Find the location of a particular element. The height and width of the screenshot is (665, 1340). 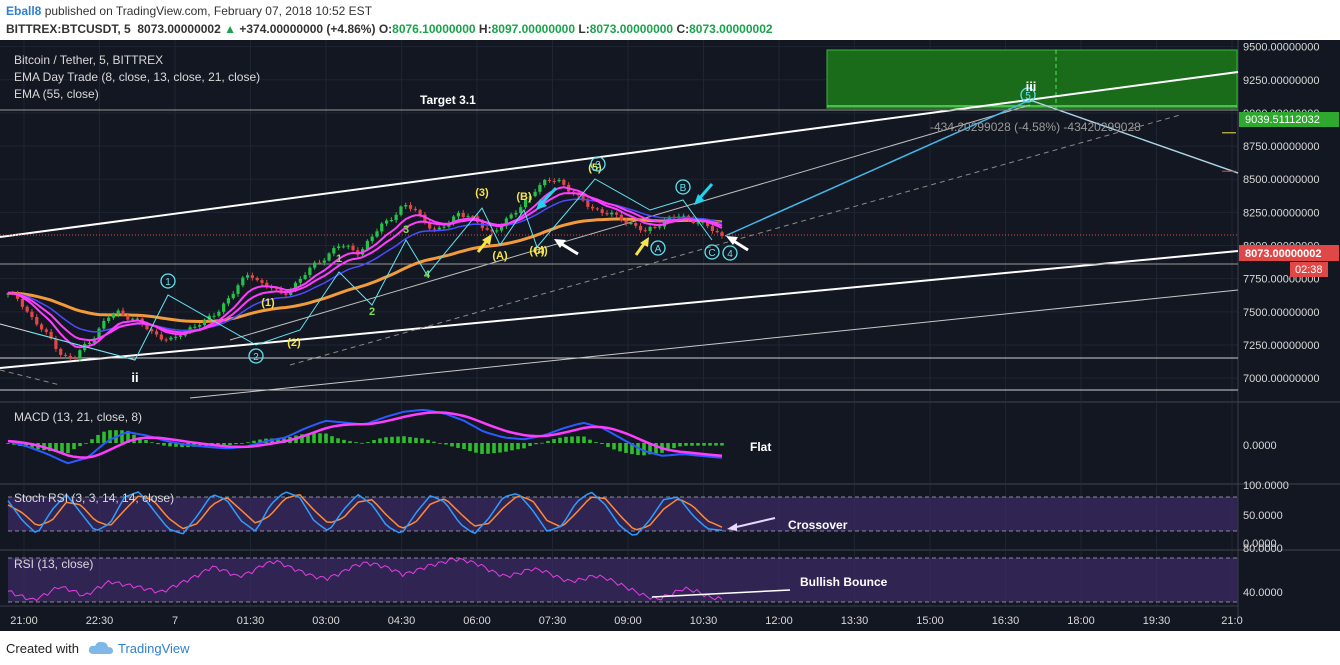

ema55-line is located at coordinates (365, 270).